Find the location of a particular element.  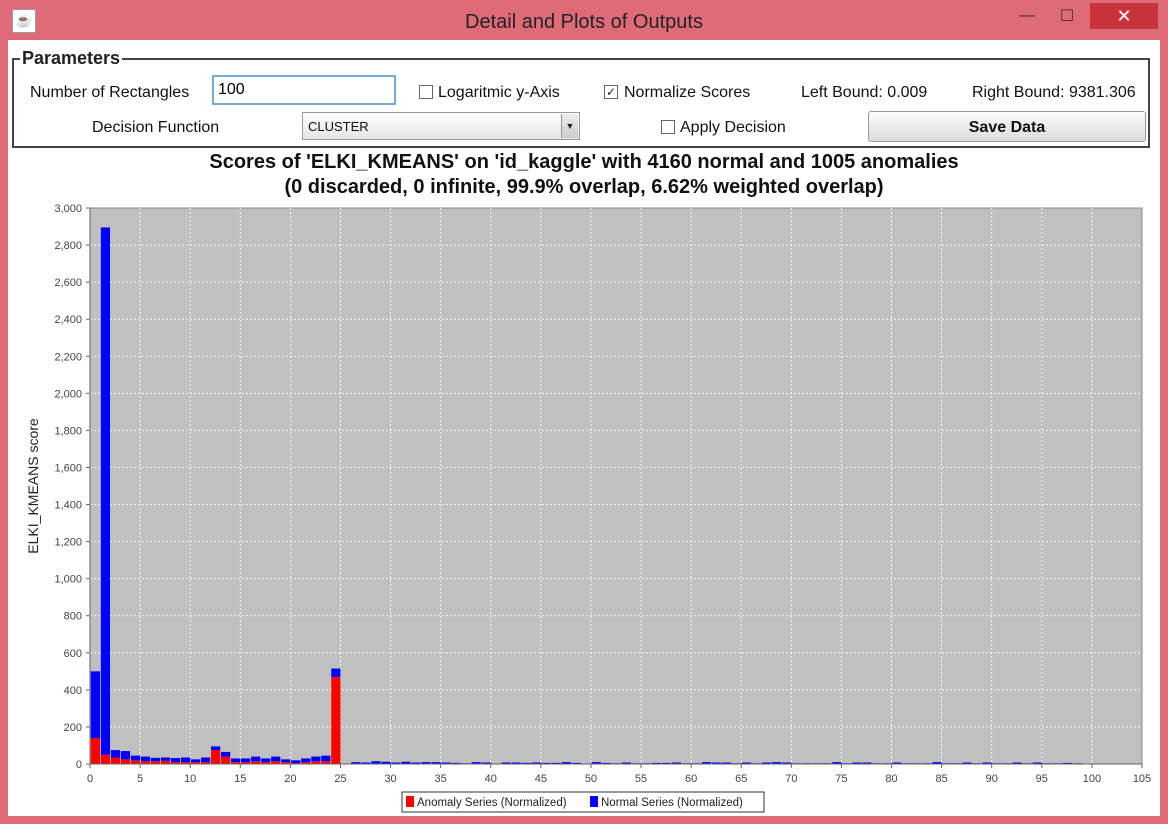

maximize-icon: ☐ is located at coordinates (1067, 16).